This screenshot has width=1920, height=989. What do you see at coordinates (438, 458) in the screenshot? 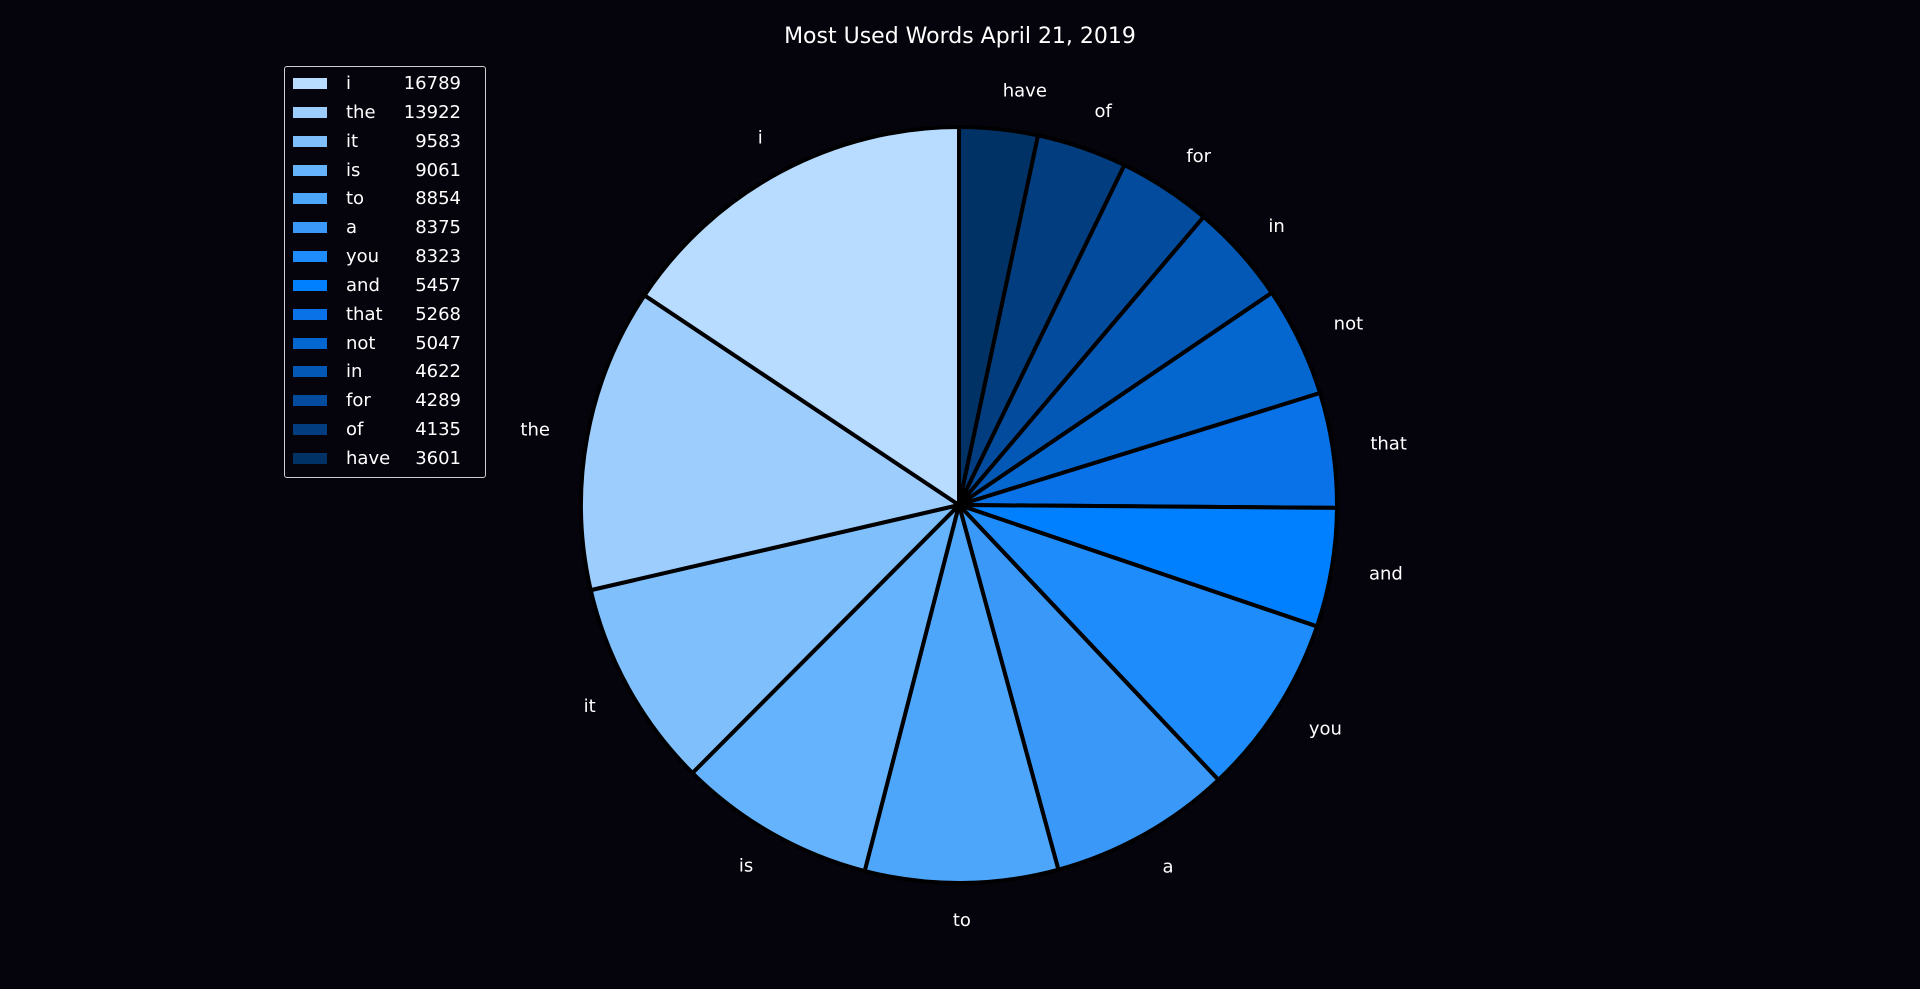
I see `legend-count: 3601` at bounding box center [438, 458].